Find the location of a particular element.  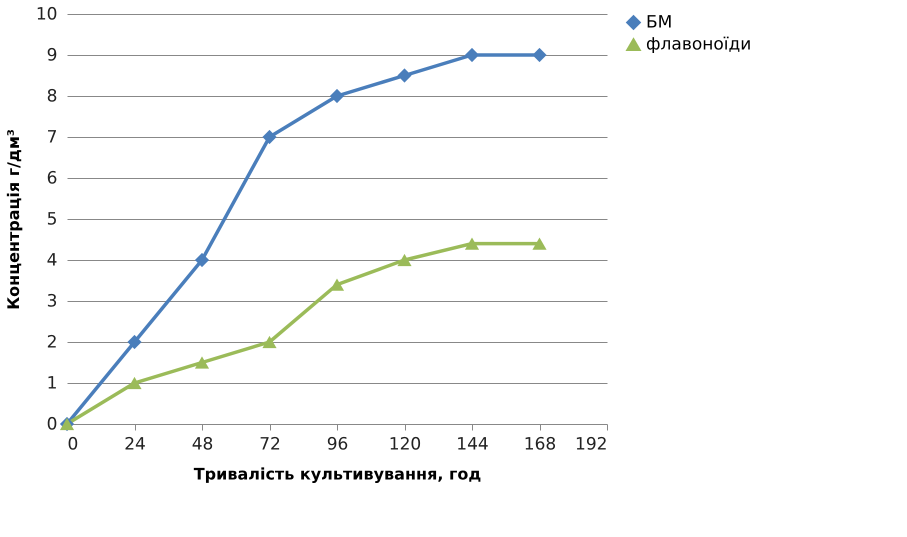

y-tick-label: 9 is located at coordinates (52, 56).